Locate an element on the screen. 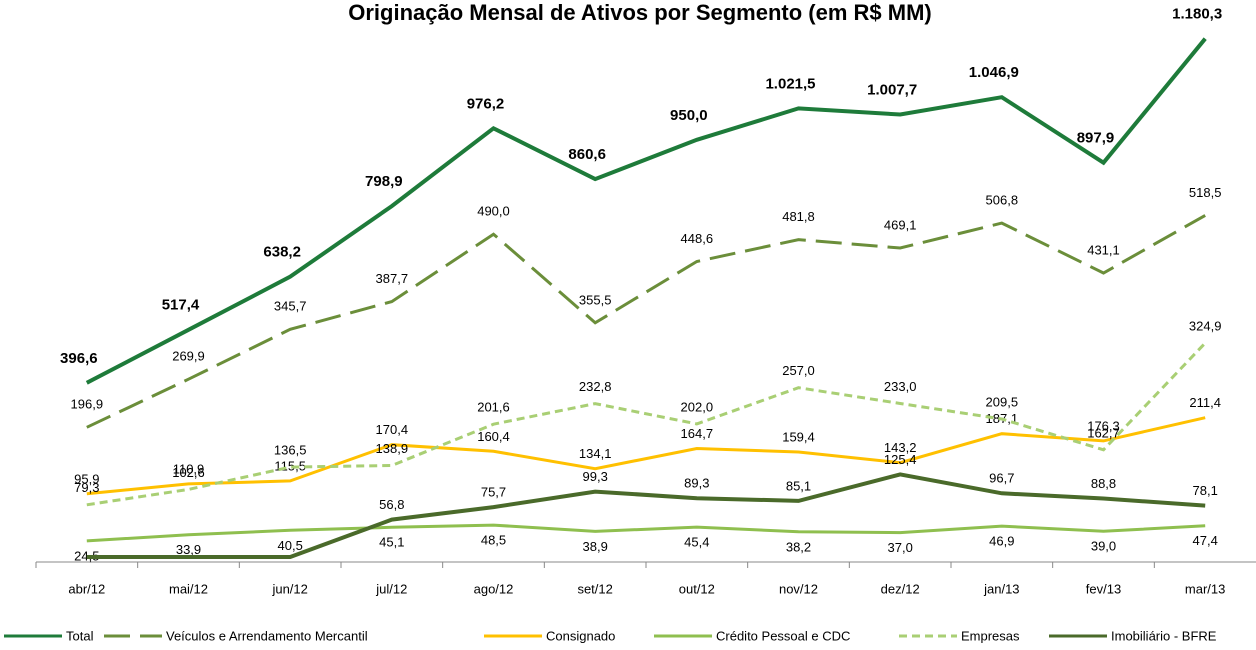  data-label: 56,8 is located at coordinates (391, 504).